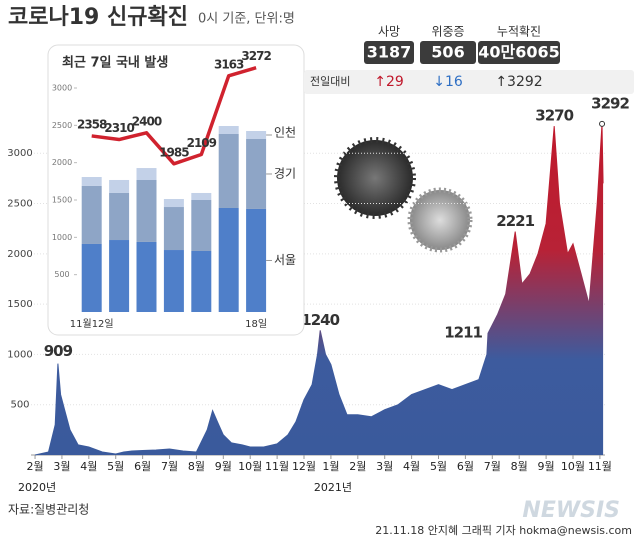 Image resolution: width=640 pixels, height=541 pixels. What do you see at coordinates (389, 82) in the screenshot?
I see `stat-change: ↑29` at bounding box center [389, 82].